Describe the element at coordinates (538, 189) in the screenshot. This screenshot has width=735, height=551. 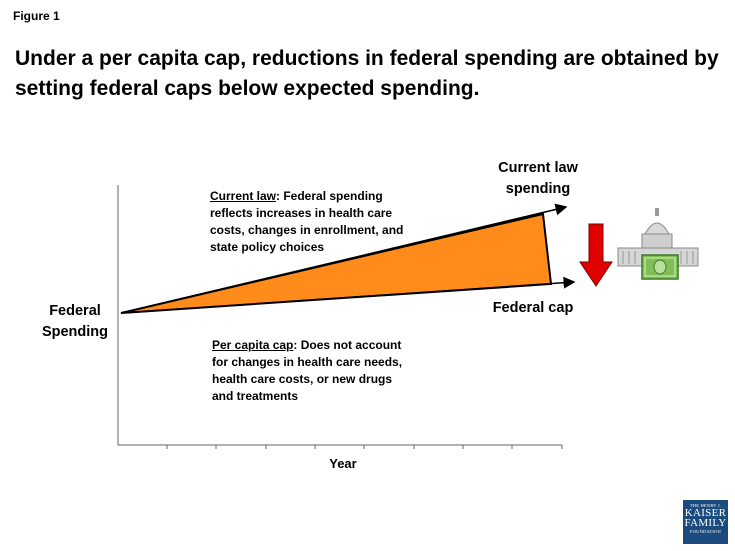
I see `current-law-label-line2: spending` at that location.